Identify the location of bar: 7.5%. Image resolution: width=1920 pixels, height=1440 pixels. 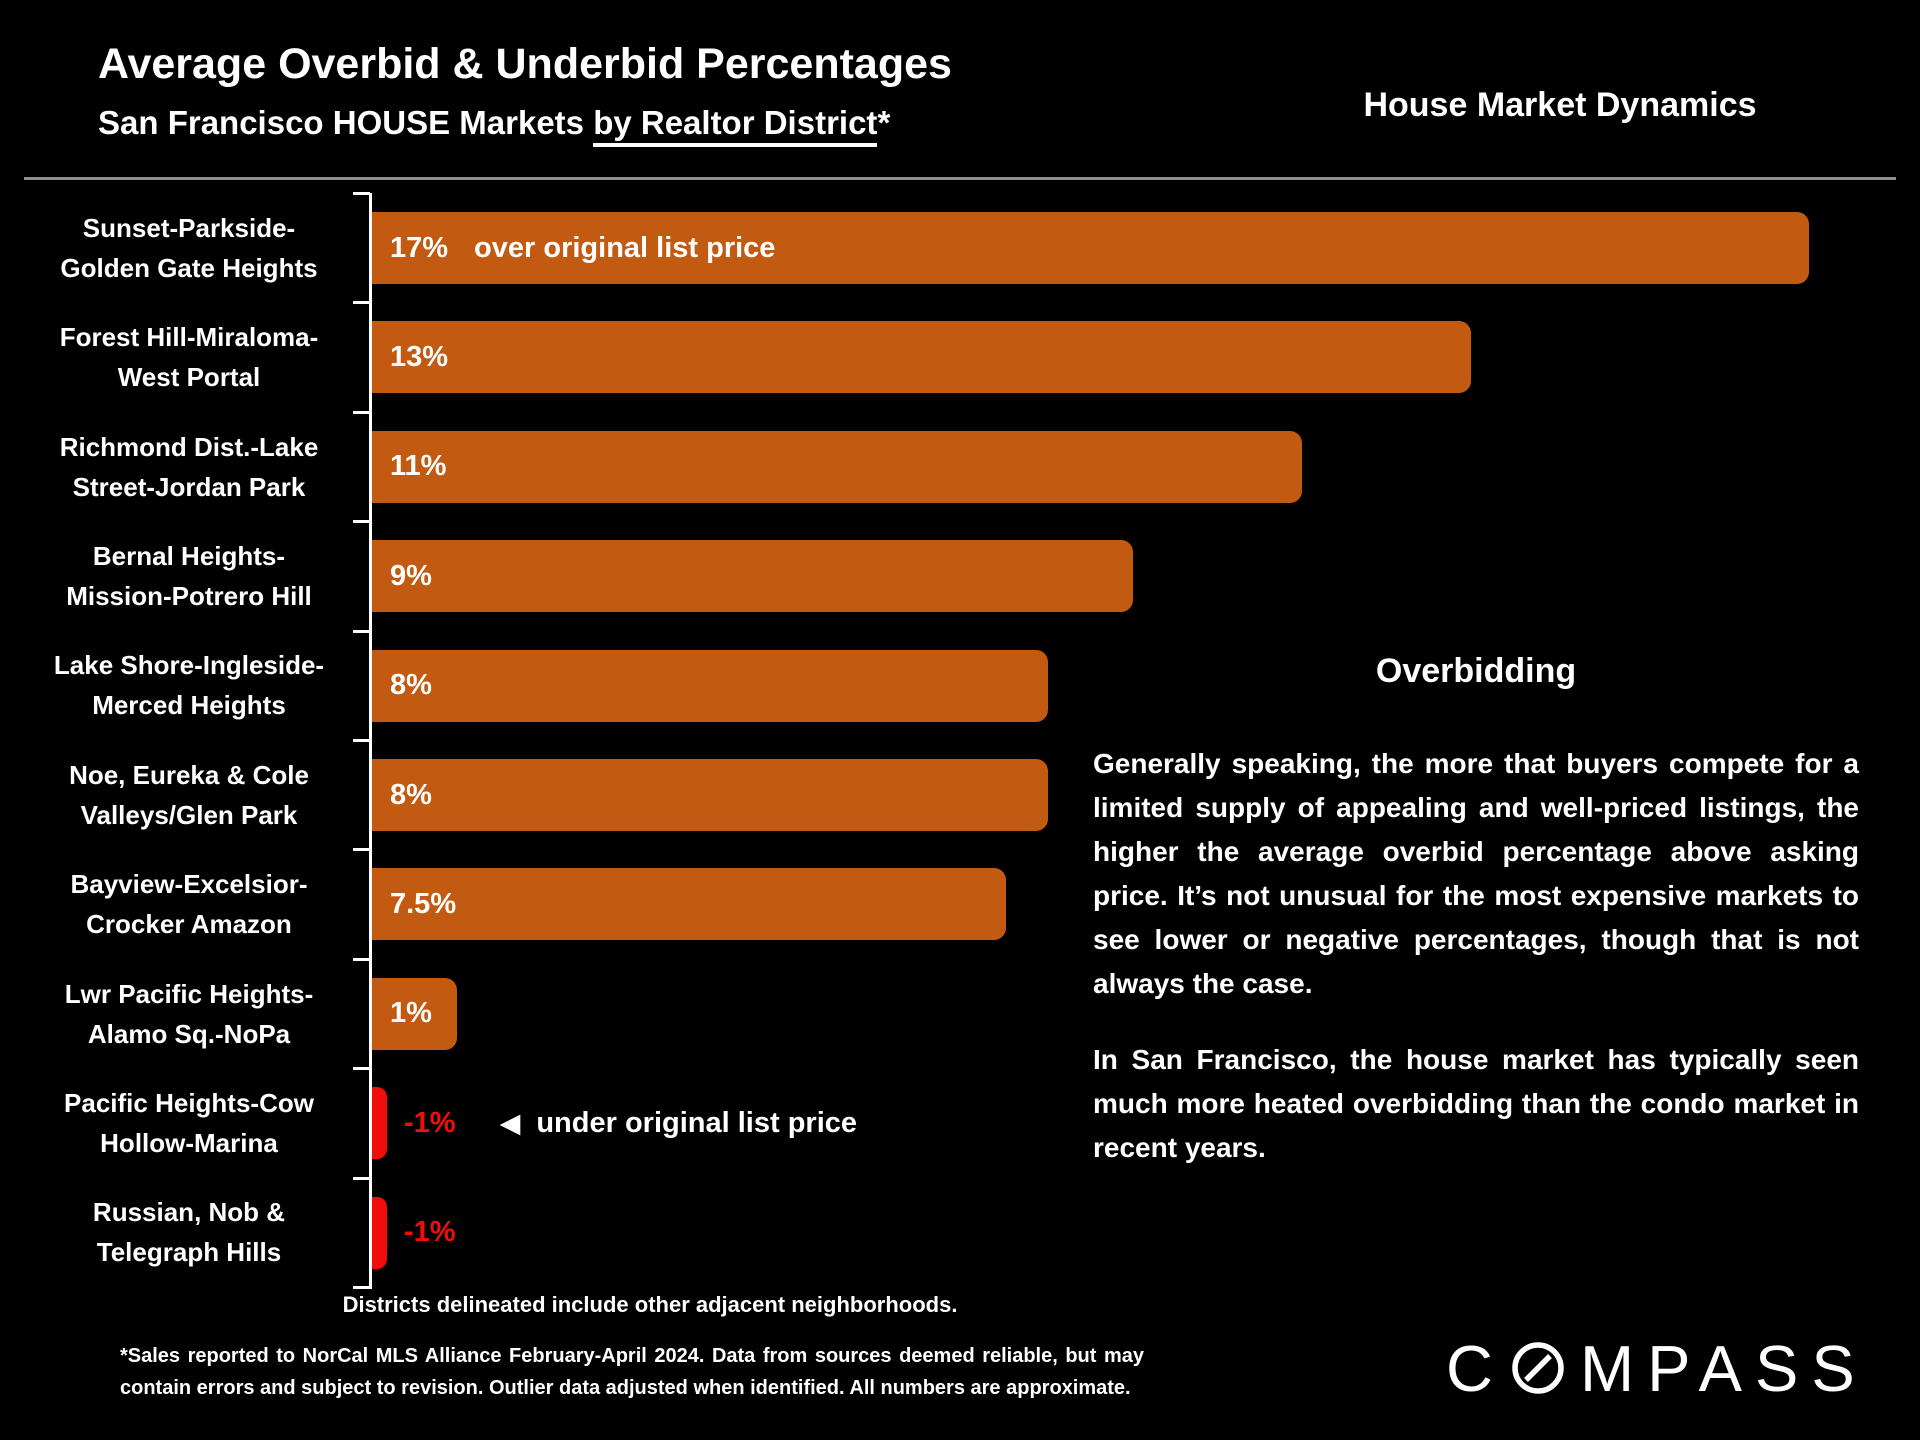
(689, 904).